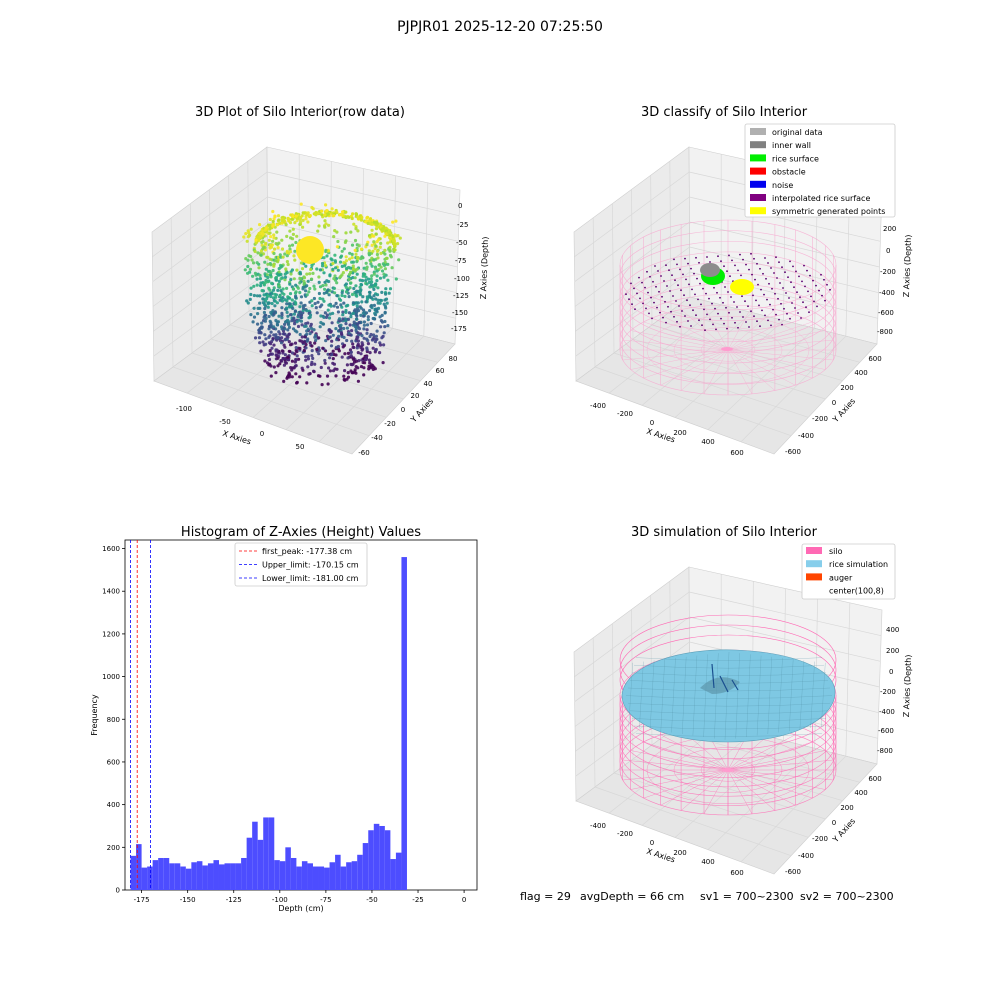  Describe the element at coordinates (728, 770) in the screenshot. I see `floor-marker` at that location.